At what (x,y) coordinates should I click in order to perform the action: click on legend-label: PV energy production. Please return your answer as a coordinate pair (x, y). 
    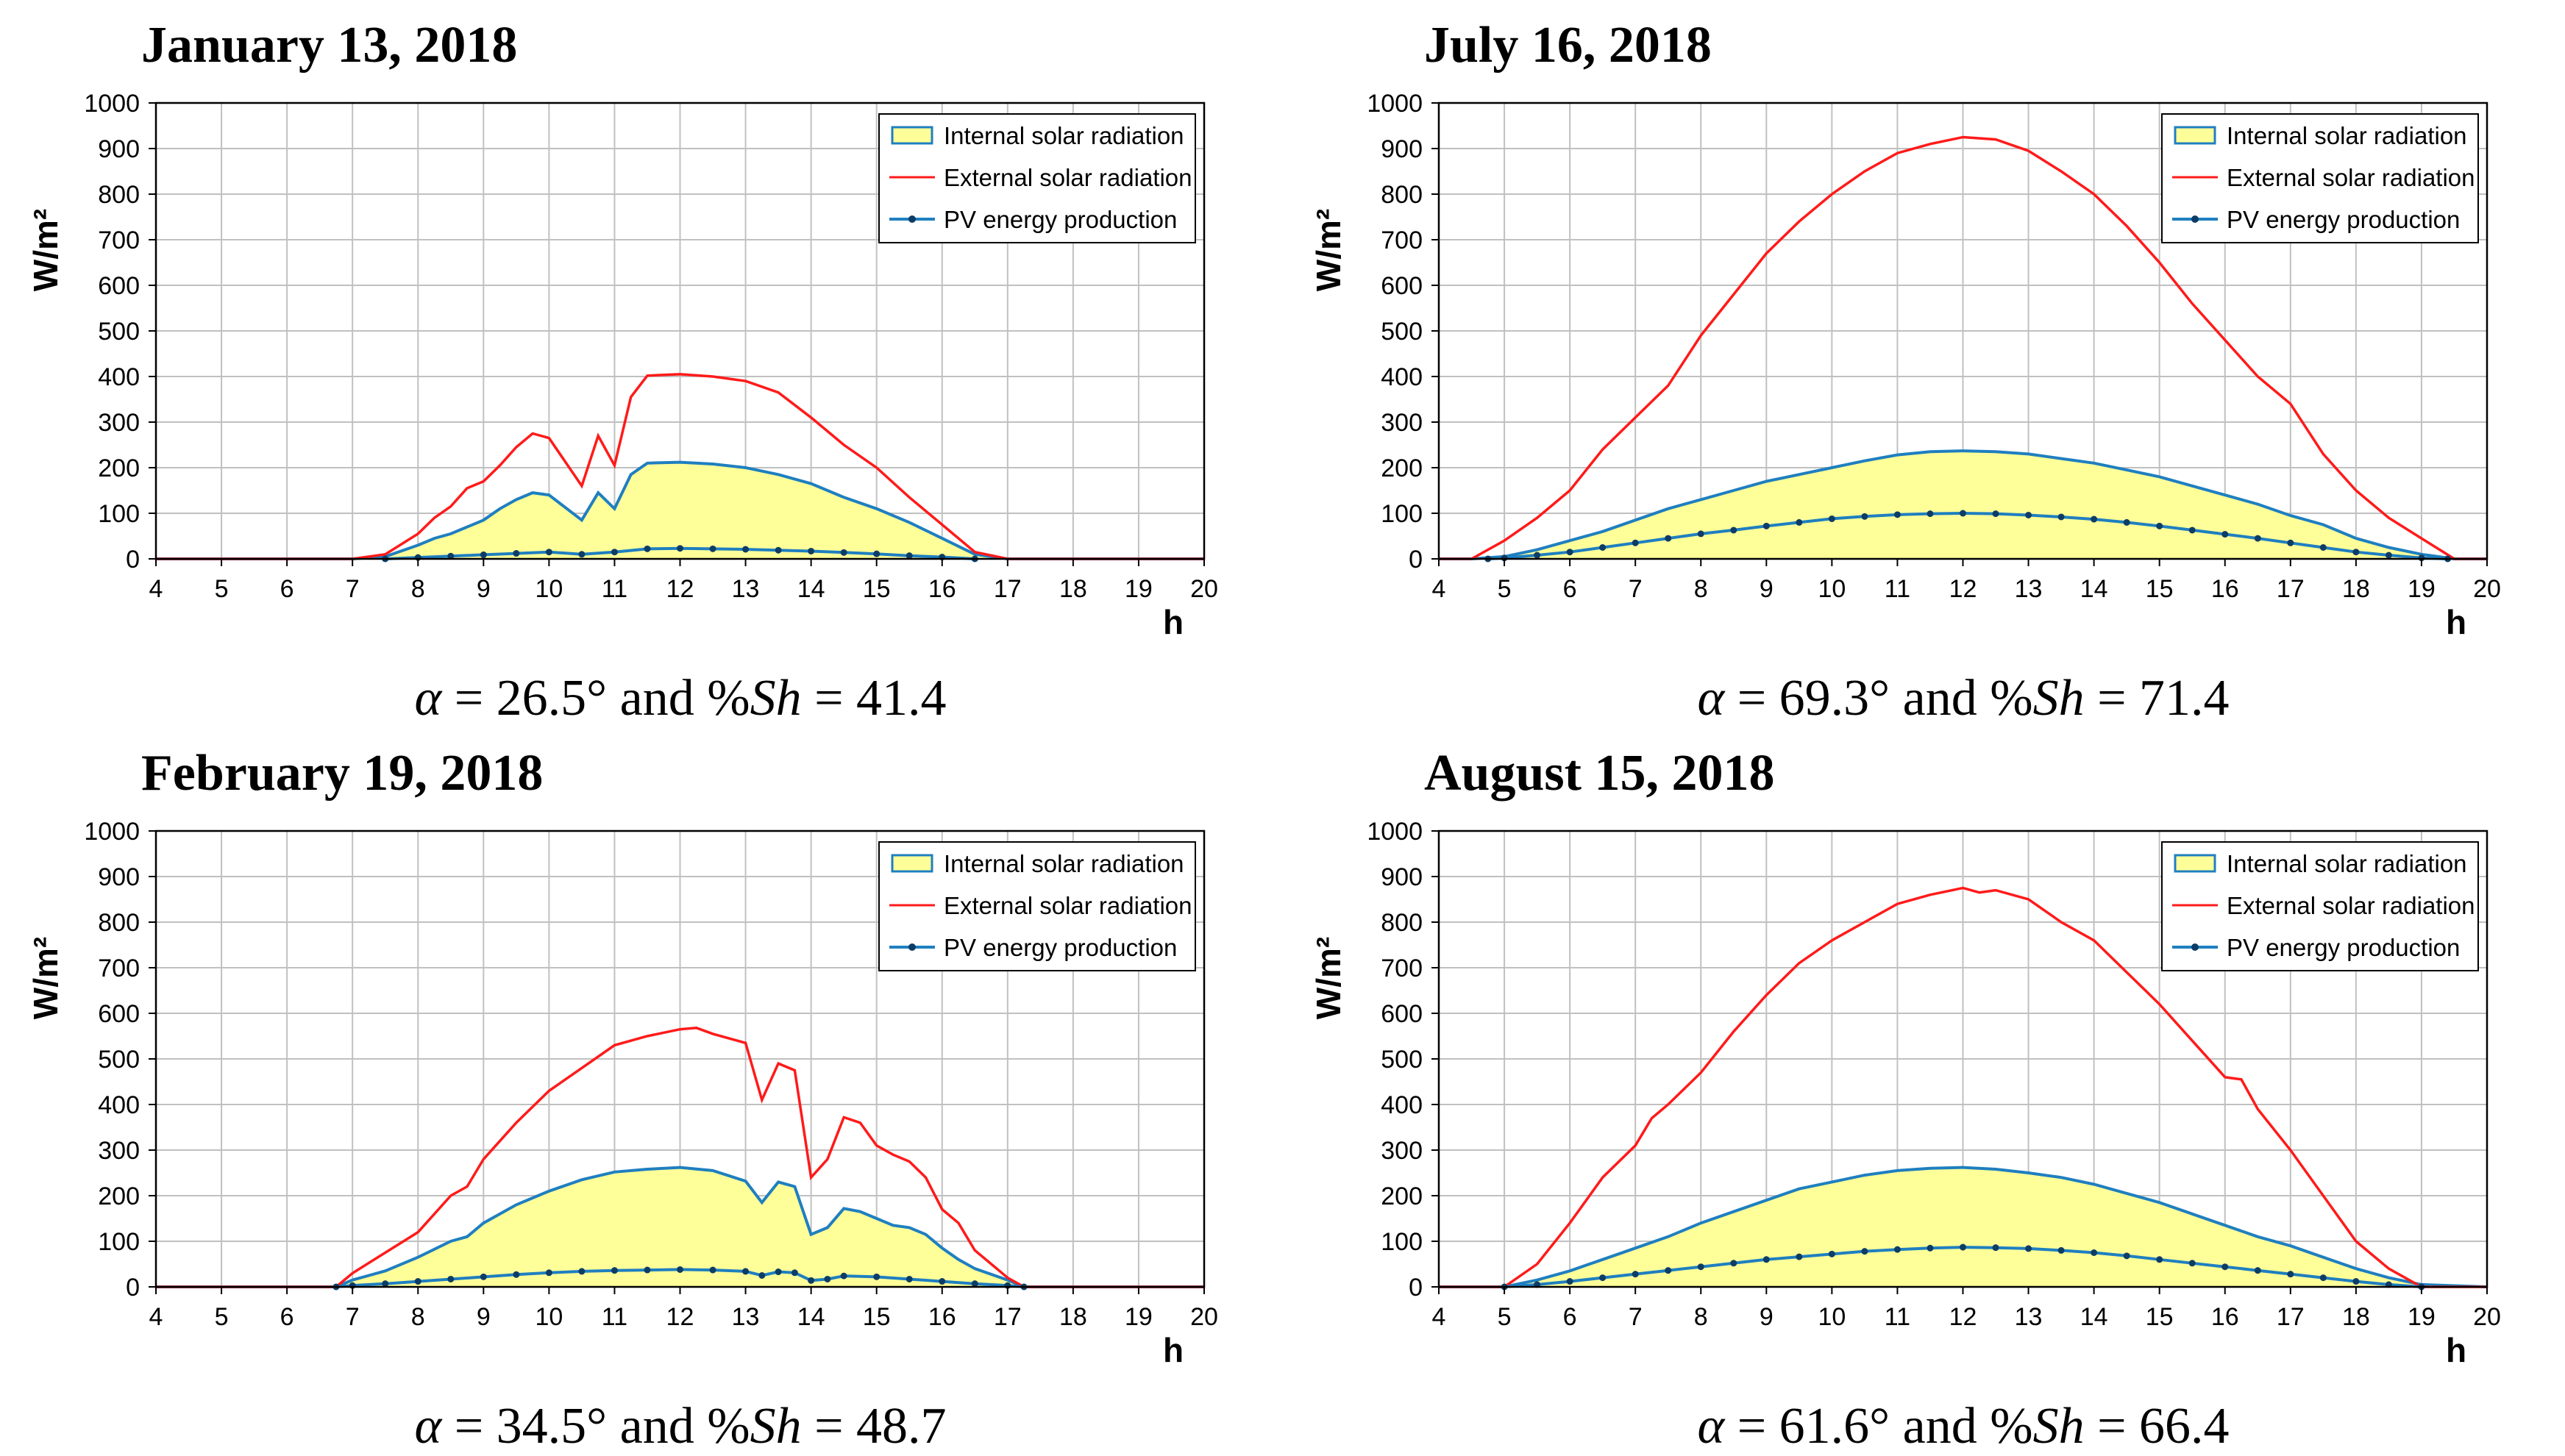
    Looking at the image, I should click on (2343, 219).